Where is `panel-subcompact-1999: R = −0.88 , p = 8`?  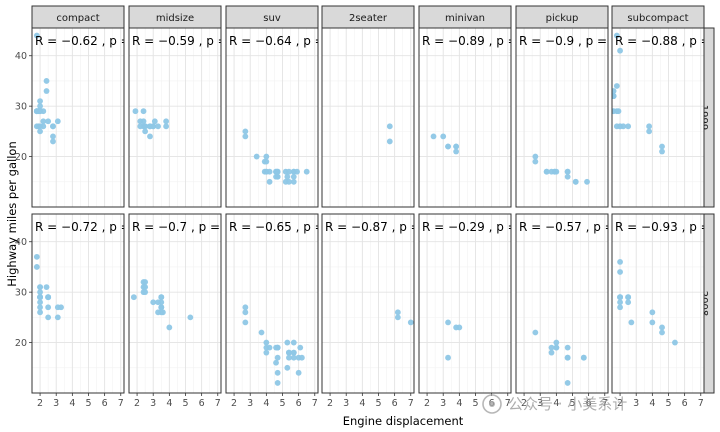 panel-subcompact-1999: R = −0.88 , p = 8 is located at coordinates (658, 117).